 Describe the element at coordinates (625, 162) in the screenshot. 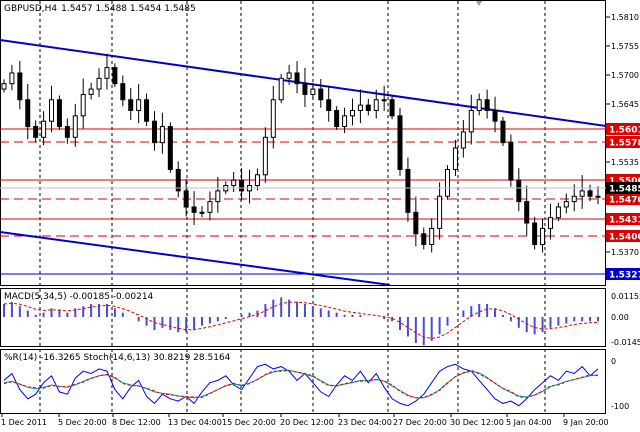

I see `price-tick-label: 1.5535` at that location.